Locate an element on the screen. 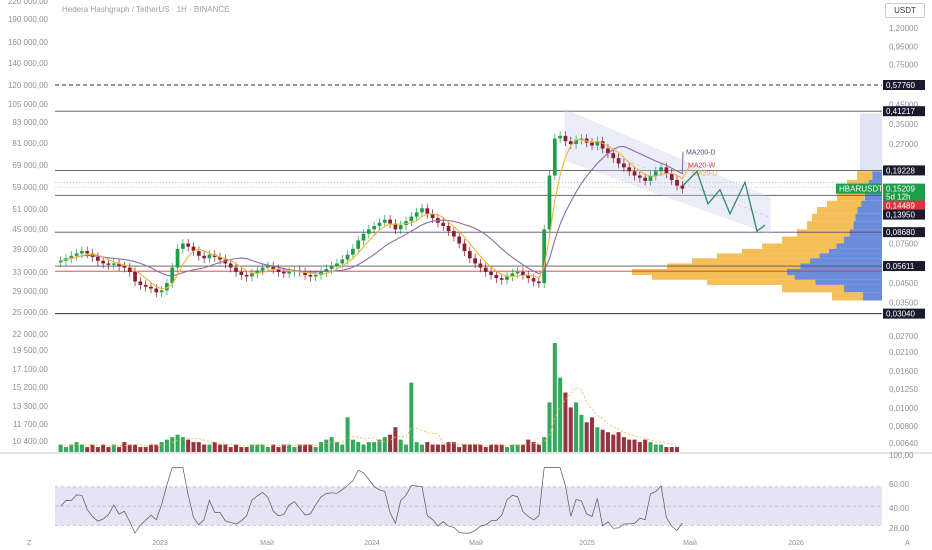 Image resolution: width=932 pixels, height=550 pixels. zoom-z-button: Z is located at coordinates (29, 543).